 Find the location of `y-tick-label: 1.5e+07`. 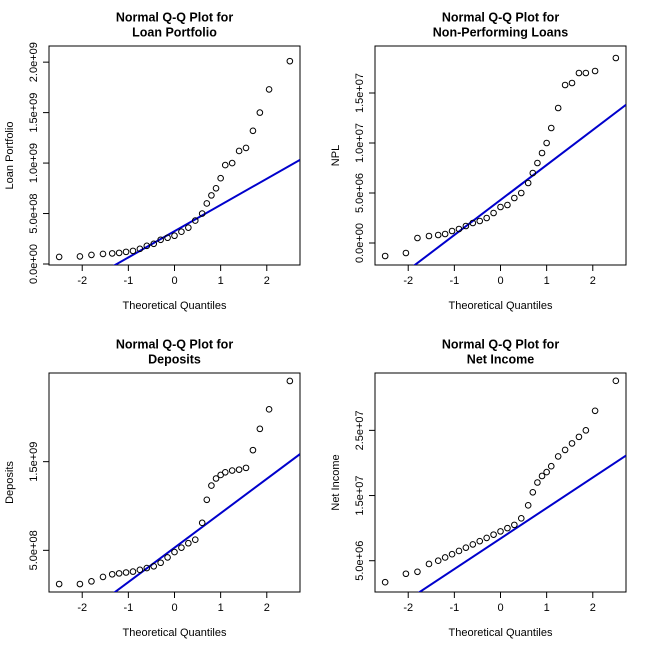

y-tick-label: 1.5e+07 is located at coordinates (360, 495).